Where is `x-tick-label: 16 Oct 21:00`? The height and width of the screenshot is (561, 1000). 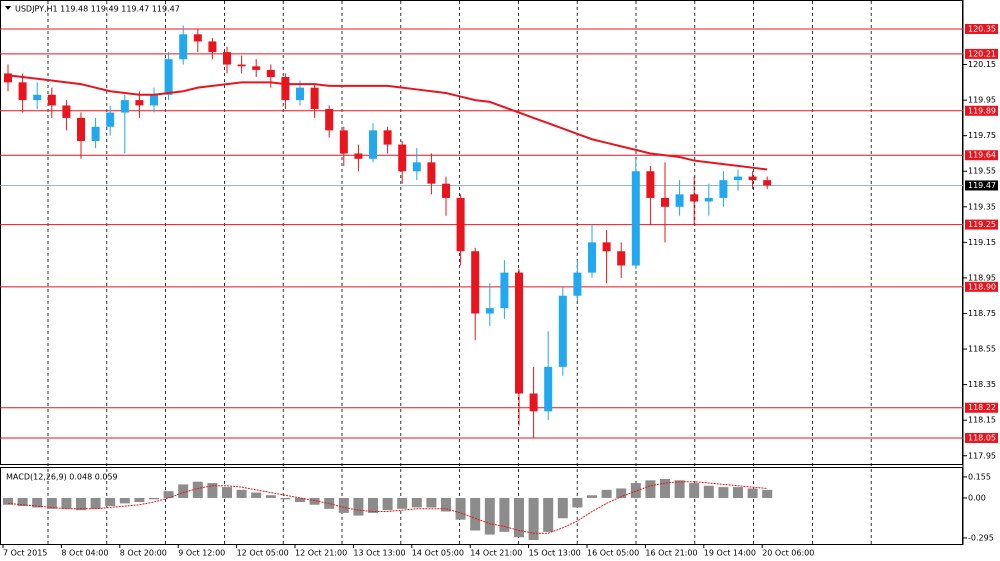 x-tick-label: 16 Oct 21:00 is located at coordinates (671, 553).